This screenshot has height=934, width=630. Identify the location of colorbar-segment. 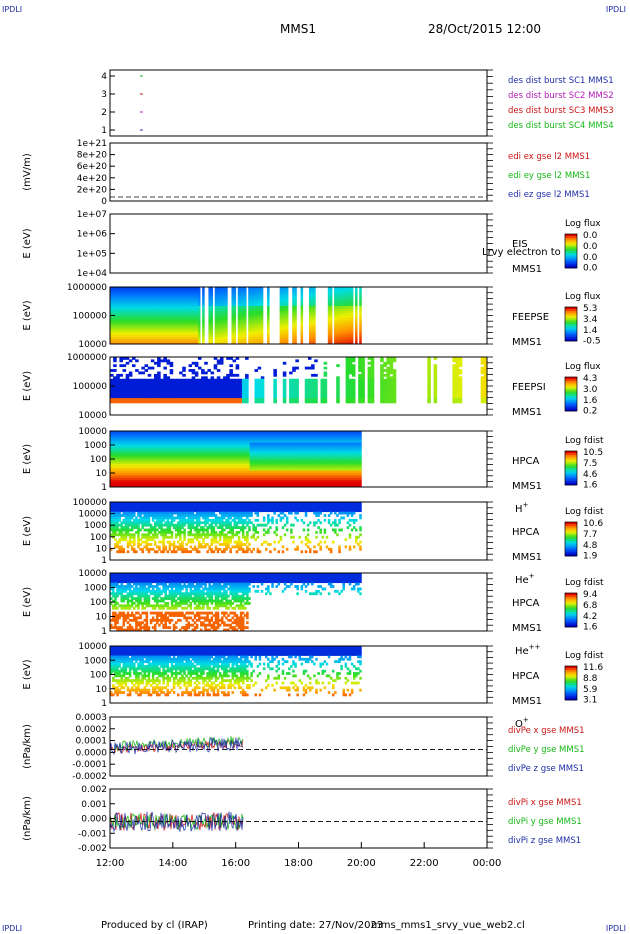
(571, 325).